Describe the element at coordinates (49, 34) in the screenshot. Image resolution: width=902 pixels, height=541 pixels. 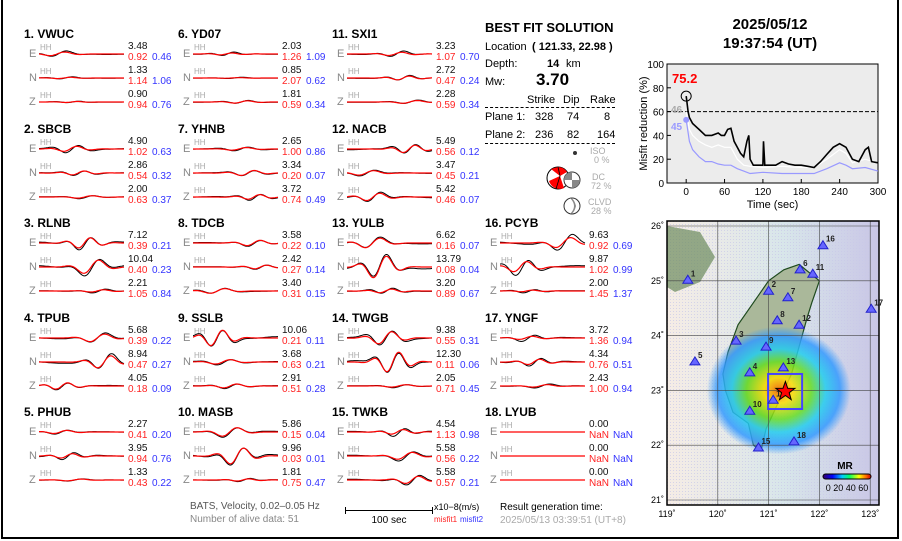
I see `station-title: 1. VWUC` at that location.